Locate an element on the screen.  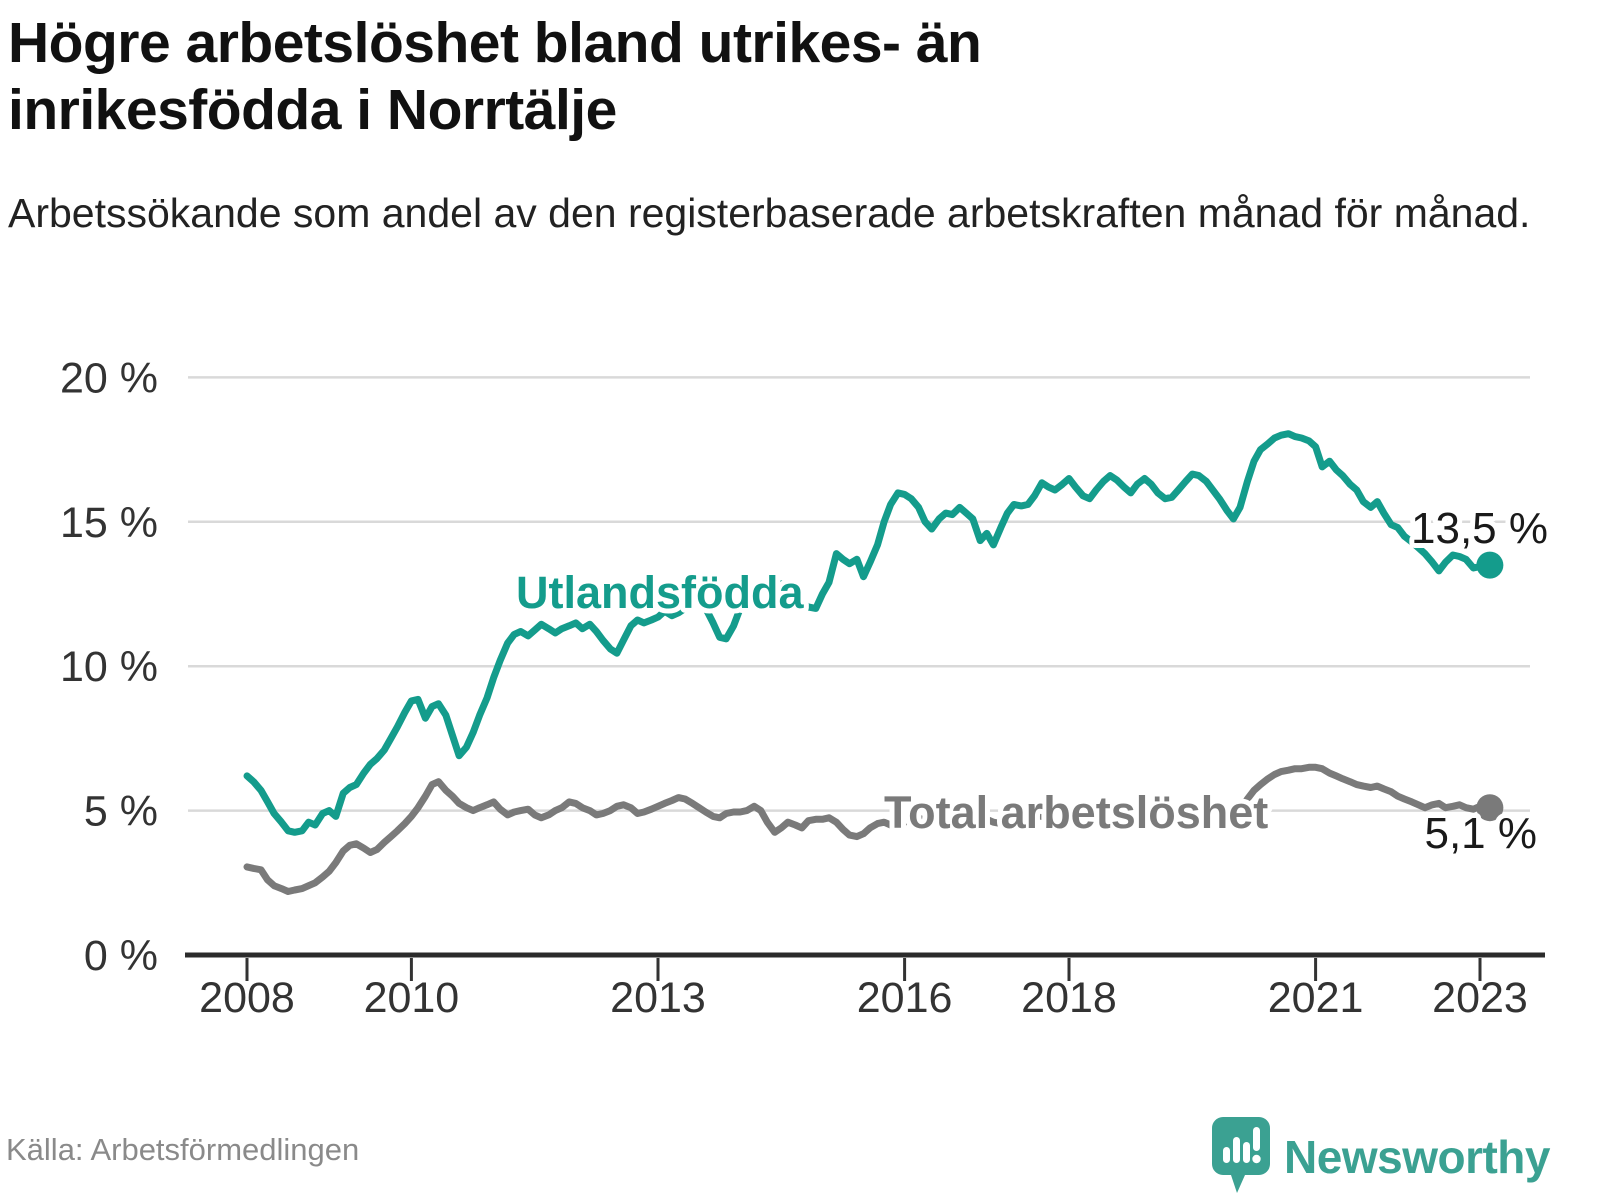
x-tick-label-2008: 2008 is located at coordinates (247, 998).